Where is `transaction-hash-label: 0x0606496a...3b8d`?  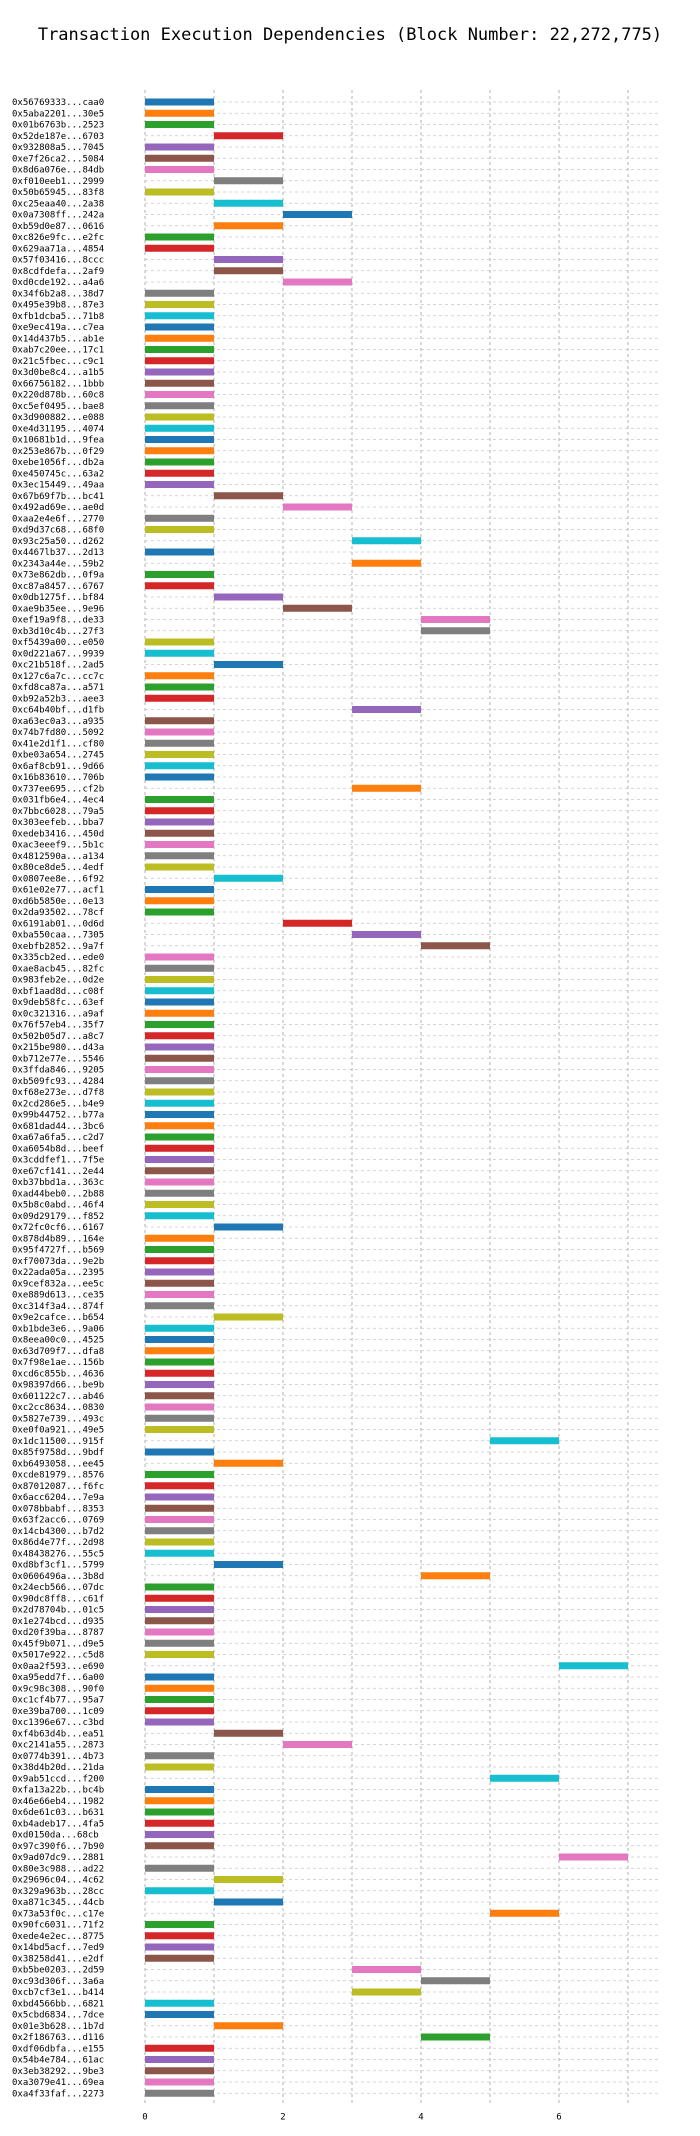
transaction-hash-label: 0x0606496a...3b8d is located at coordinates (58, 1577).